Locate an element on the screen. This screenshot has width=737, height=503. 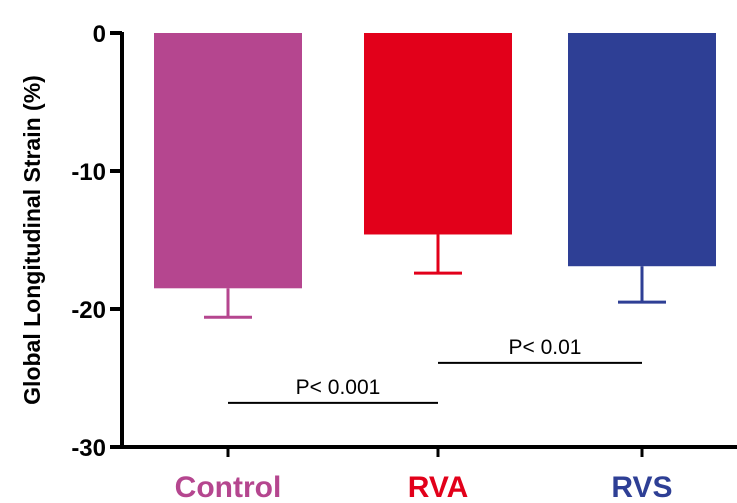
y-ticks-group: 0 -10 -20 -30 is located at coordinates (96, 241).